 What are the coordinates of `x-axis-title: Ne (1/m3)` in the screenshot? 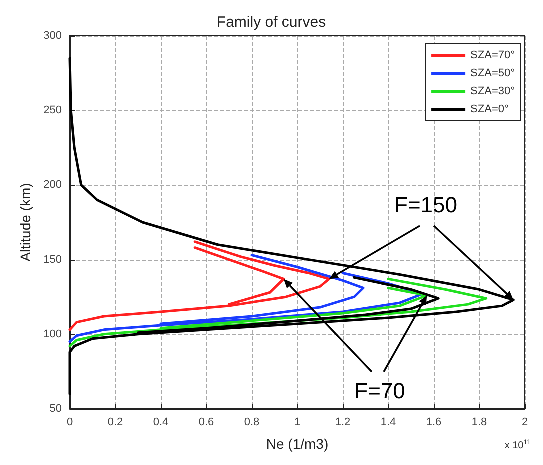 It's located at (297, 444).